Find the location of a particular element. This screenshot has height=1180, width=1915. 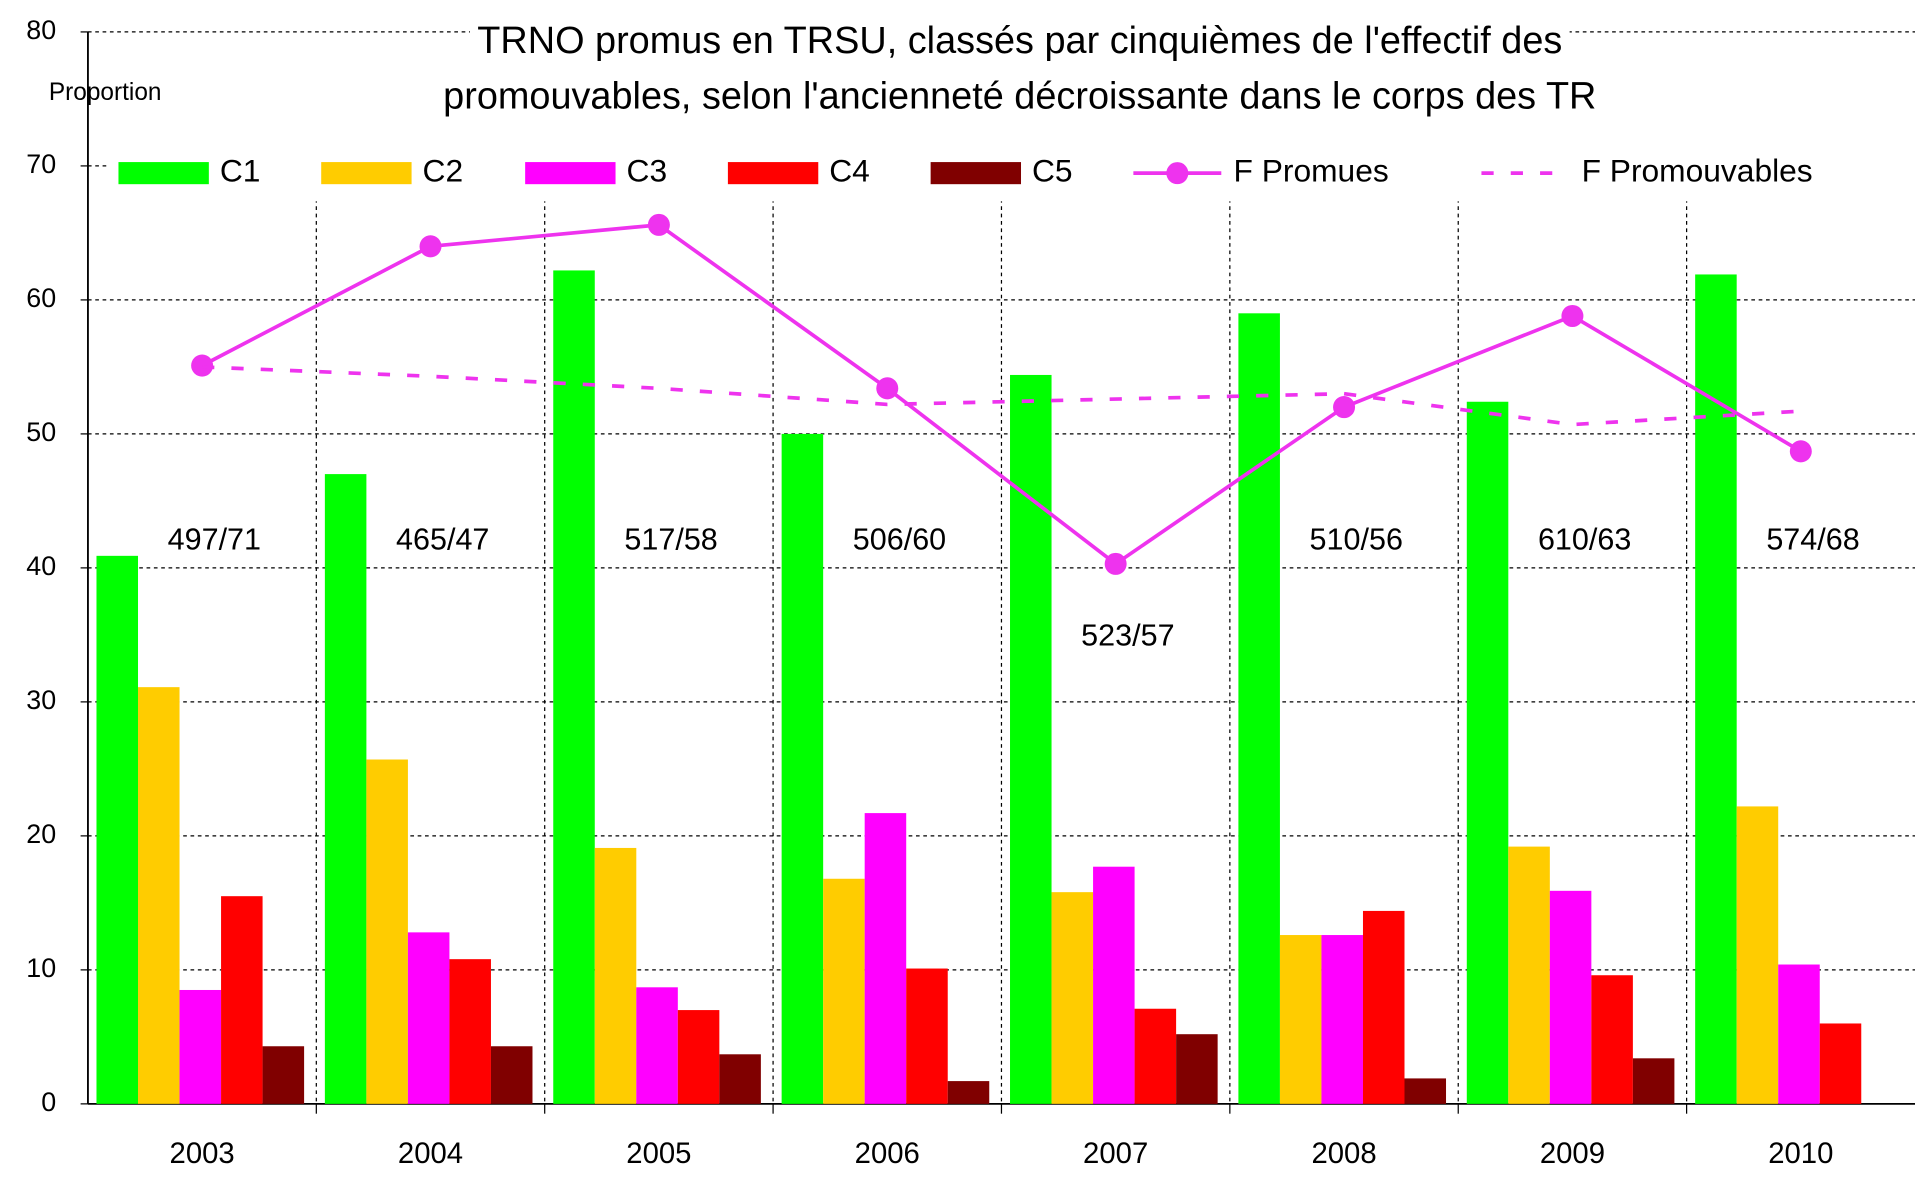

x-tick-label: 2008 is located at coordinates (1343, 1153).